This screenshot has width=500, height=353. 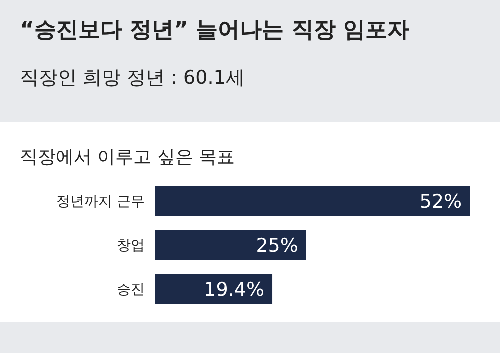 I want to click on y-tick-label: 승진, so click(x=131, y=290).